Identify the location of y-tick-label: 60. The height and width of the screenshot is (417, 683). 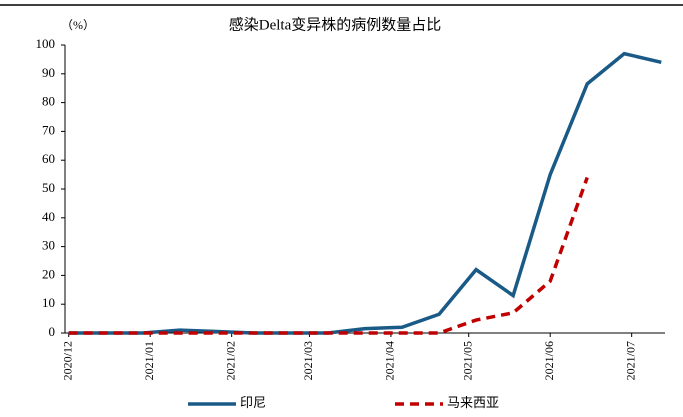
(48, 158).